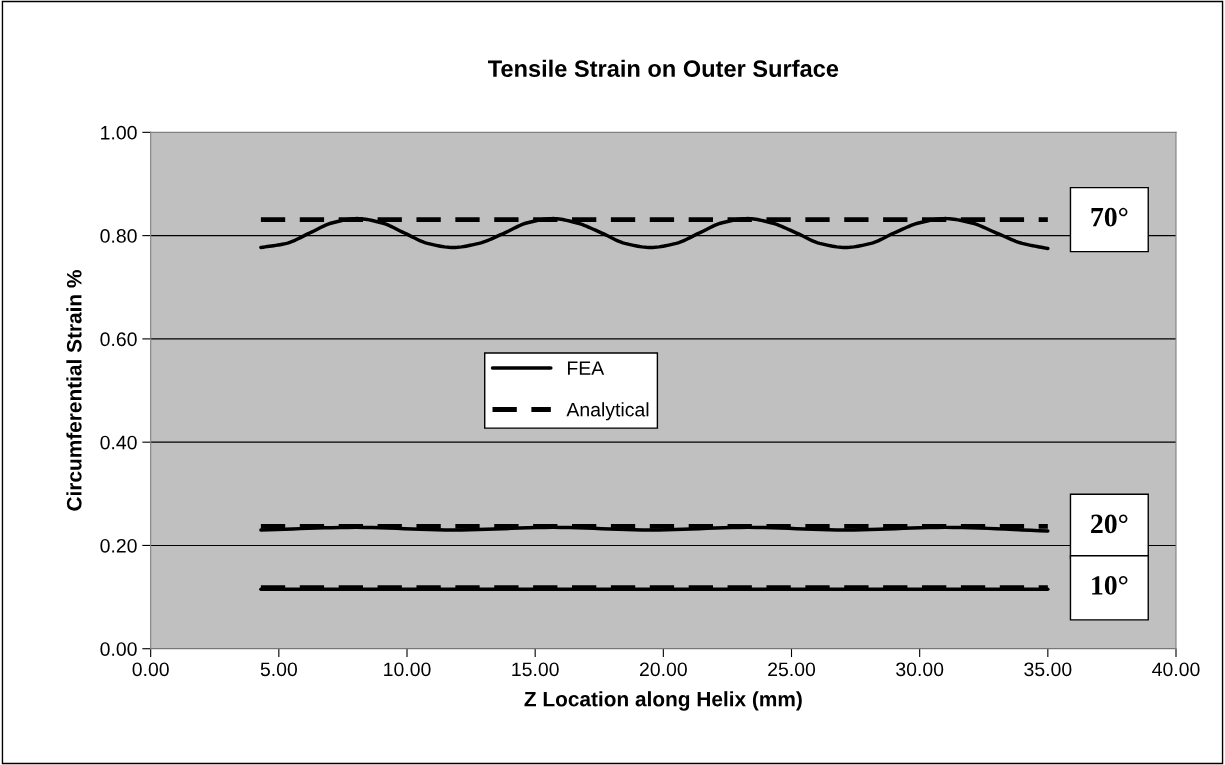 The image size is (1225, 765). What do you see at coordinates (535, 669) in the screenshot?
I see `x-tick-label: 15.00` at bounding box center [535, 669].